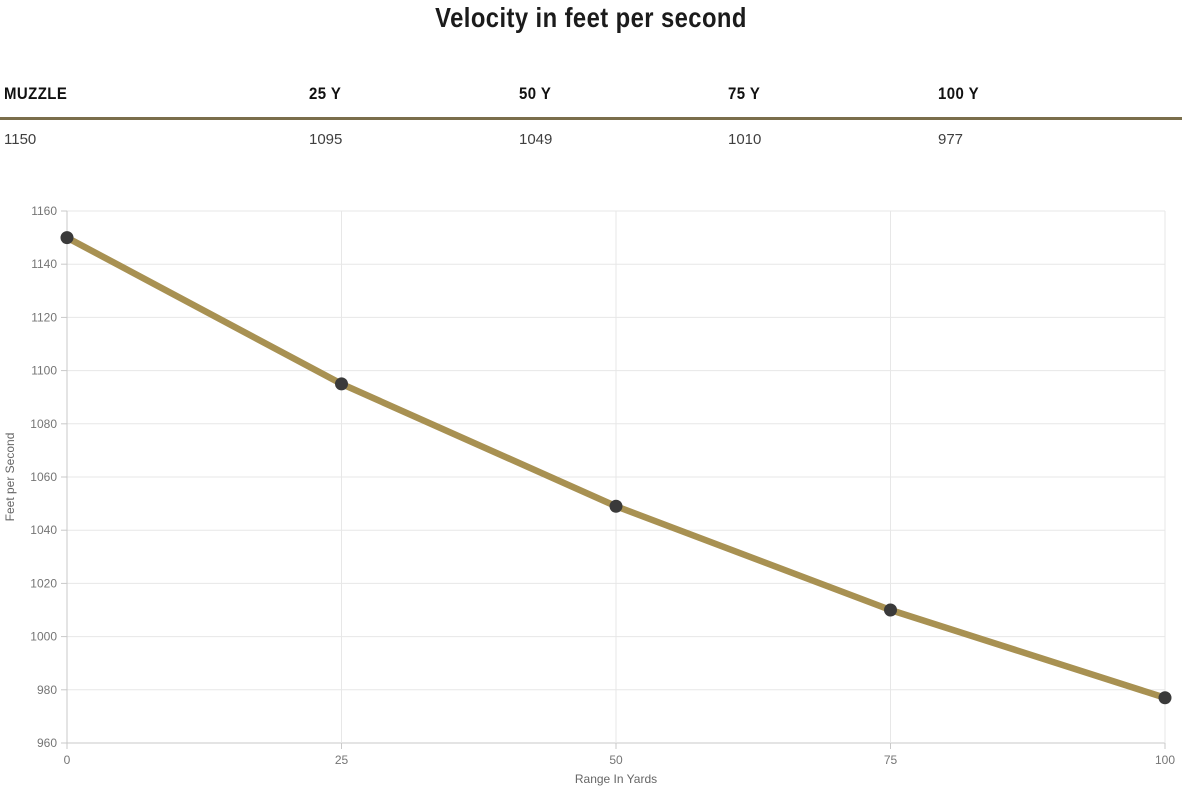 The width and height of the screenshot is (1182, 791). Describe the element at coordinates (591, 139) in the screenshot. I see `table-value-row: 1150 1095 1049 1010 977` at that location.